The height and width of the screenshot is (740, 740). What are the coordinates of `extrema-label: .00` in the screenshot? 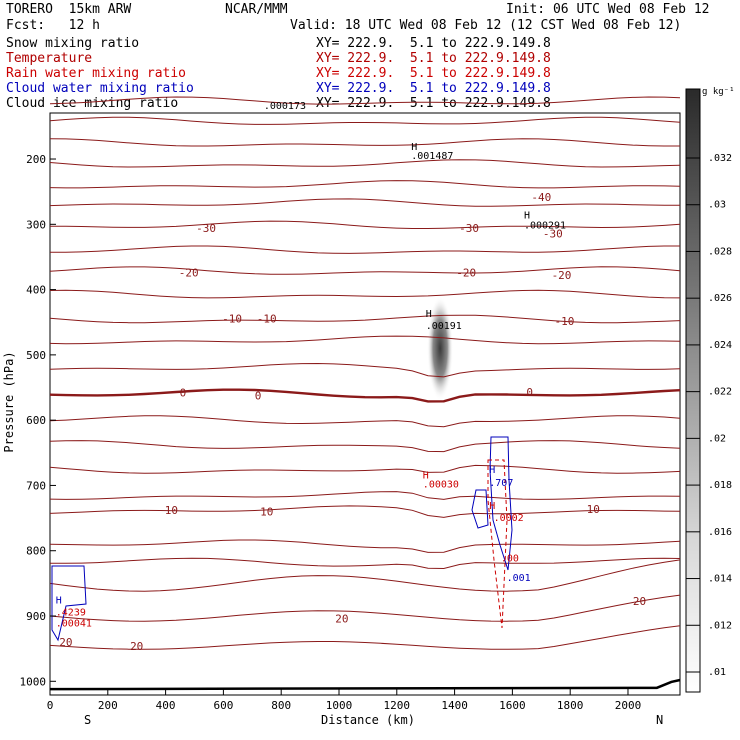 It's located at (510, 558).